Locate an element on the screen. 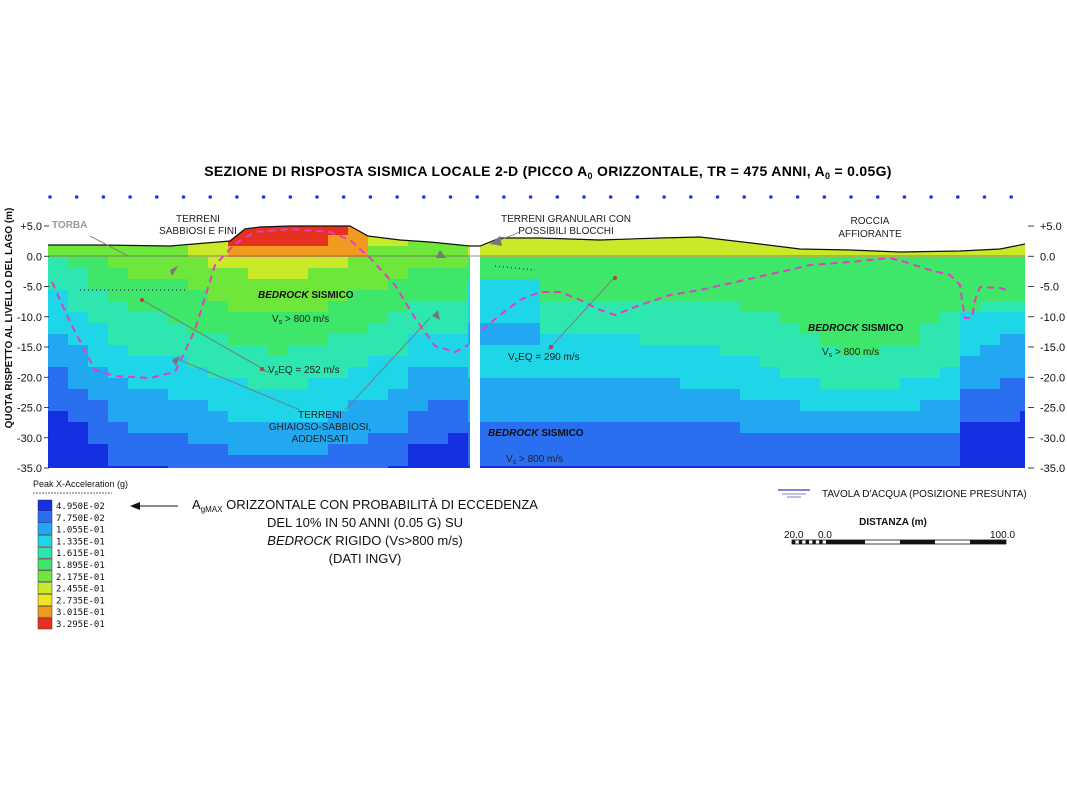 This screenshot has width=1067, height=800. legend-swatch is located at coordinates (45, 529).